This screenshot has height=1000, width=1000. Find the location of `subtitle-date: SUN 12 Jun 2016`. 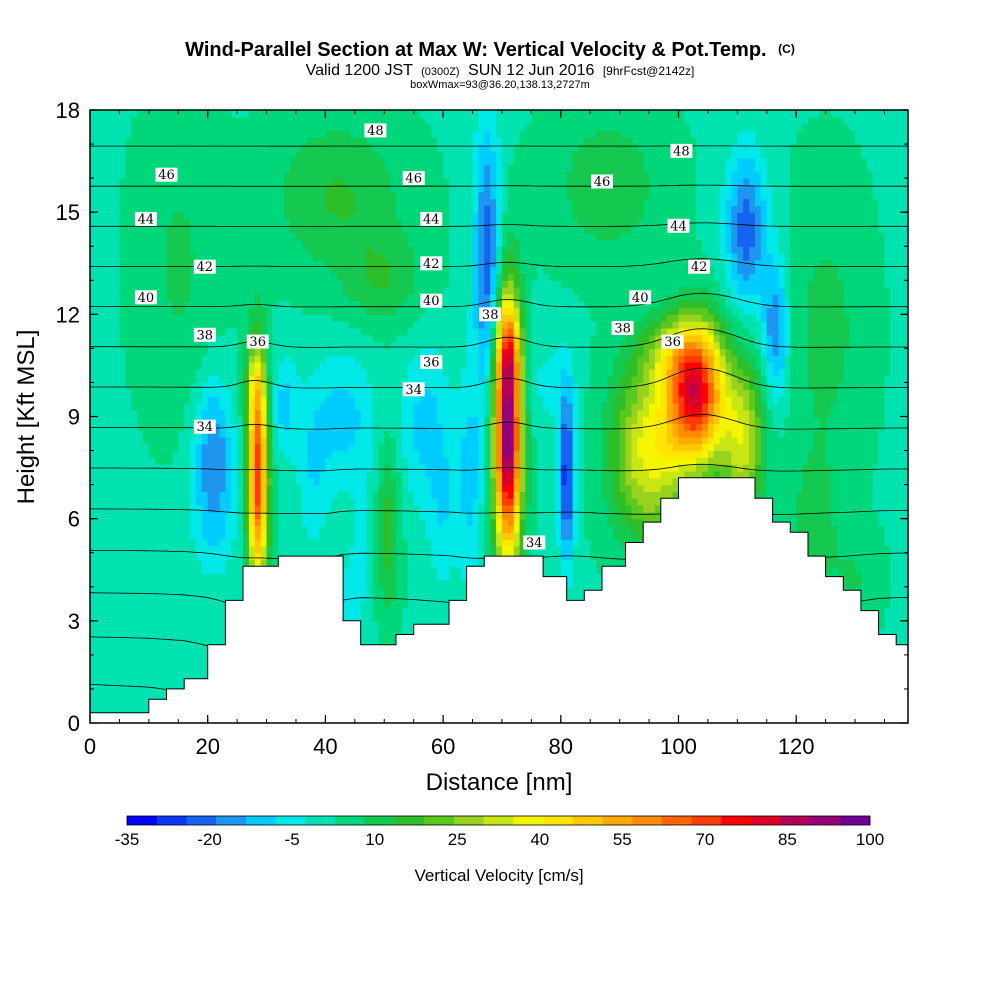

subtitle-date: SUN 12 Jun 2016 is located at coordinates (531, 70).